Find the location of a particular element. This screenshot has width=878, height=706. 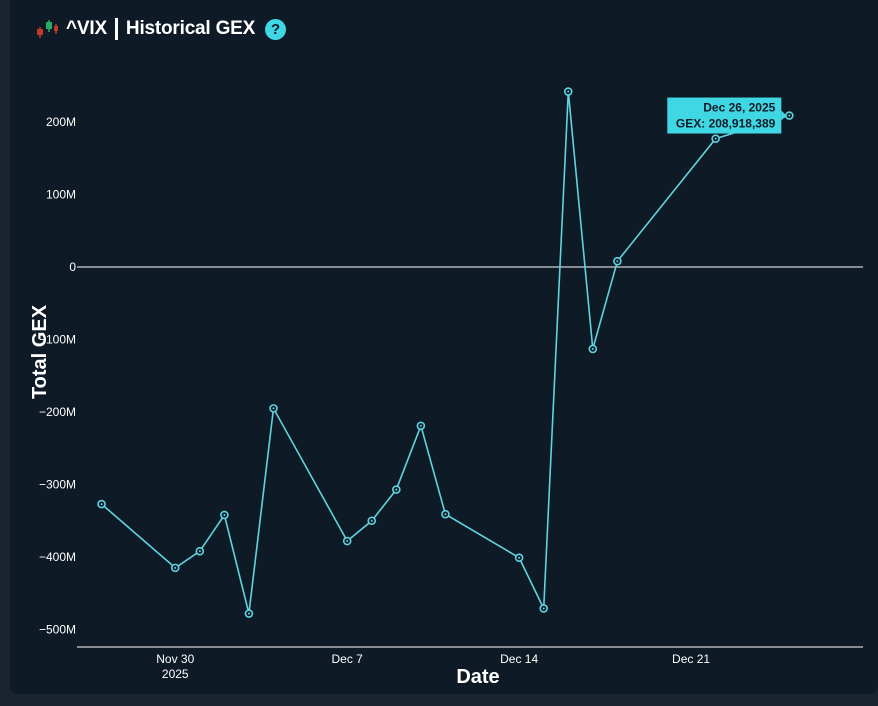

hover-tooltip: Dec 26, 2025 GEX: 208,918,389 is located at coordinates (727, 115).